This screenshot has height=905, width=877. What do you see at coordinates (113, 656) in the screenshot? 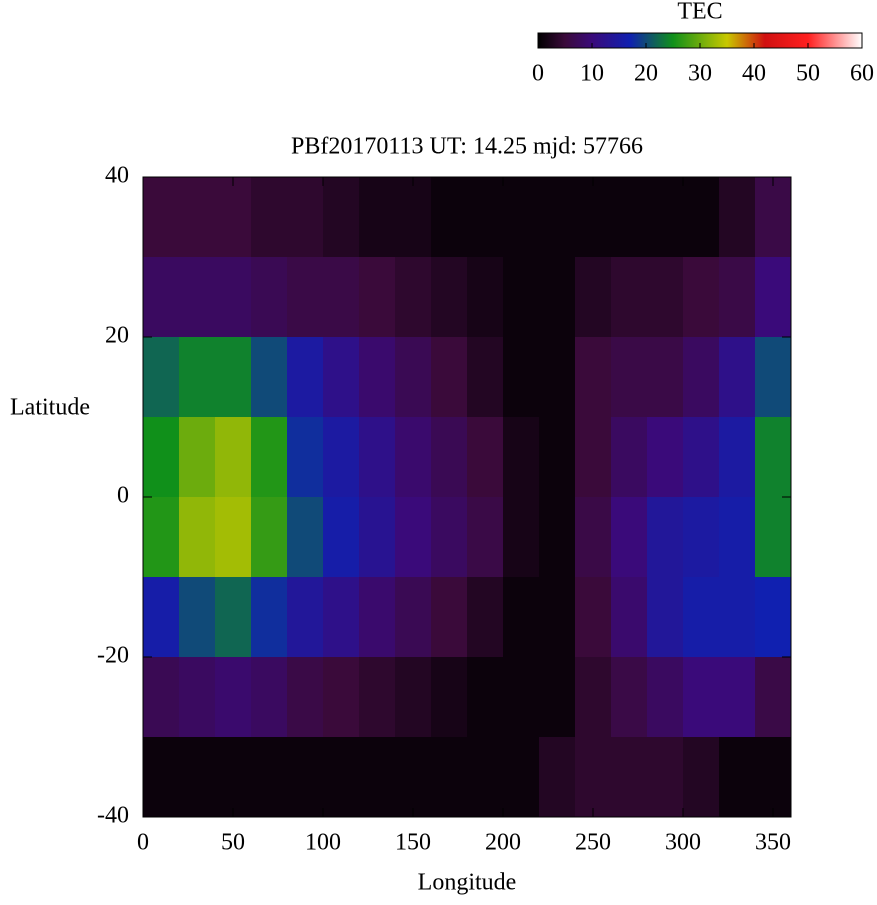
I see `y-tick-label: -20` at bounding box center [113, 656].